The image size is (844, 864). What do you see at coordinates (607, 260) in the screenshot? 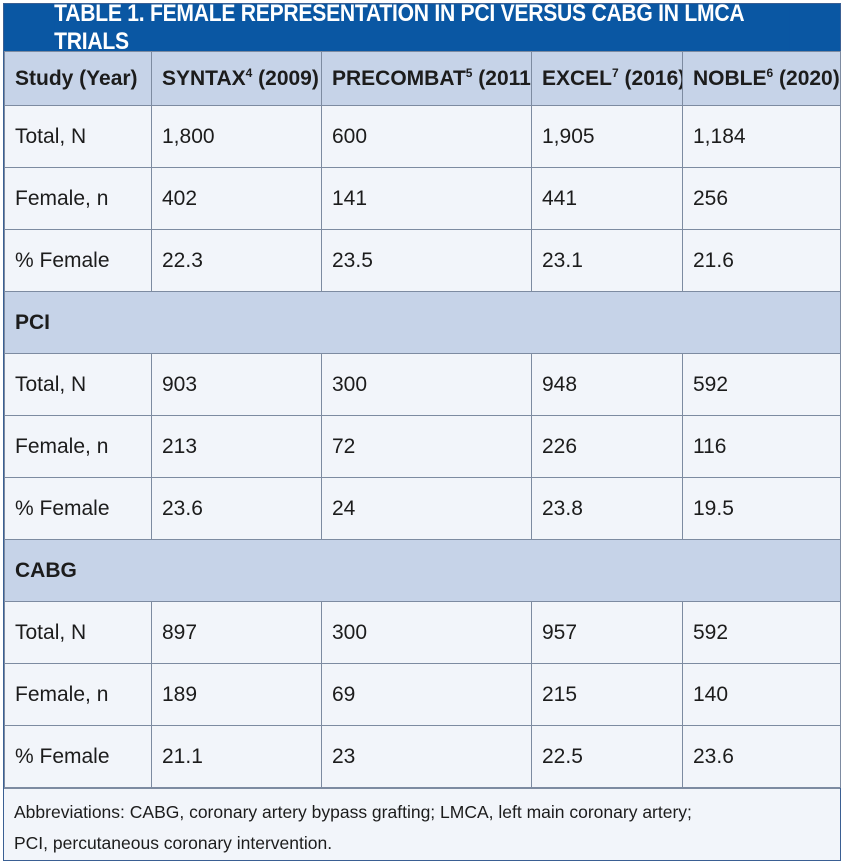
I see `cell-excel: 23.1` at bounding box center [607, 260].